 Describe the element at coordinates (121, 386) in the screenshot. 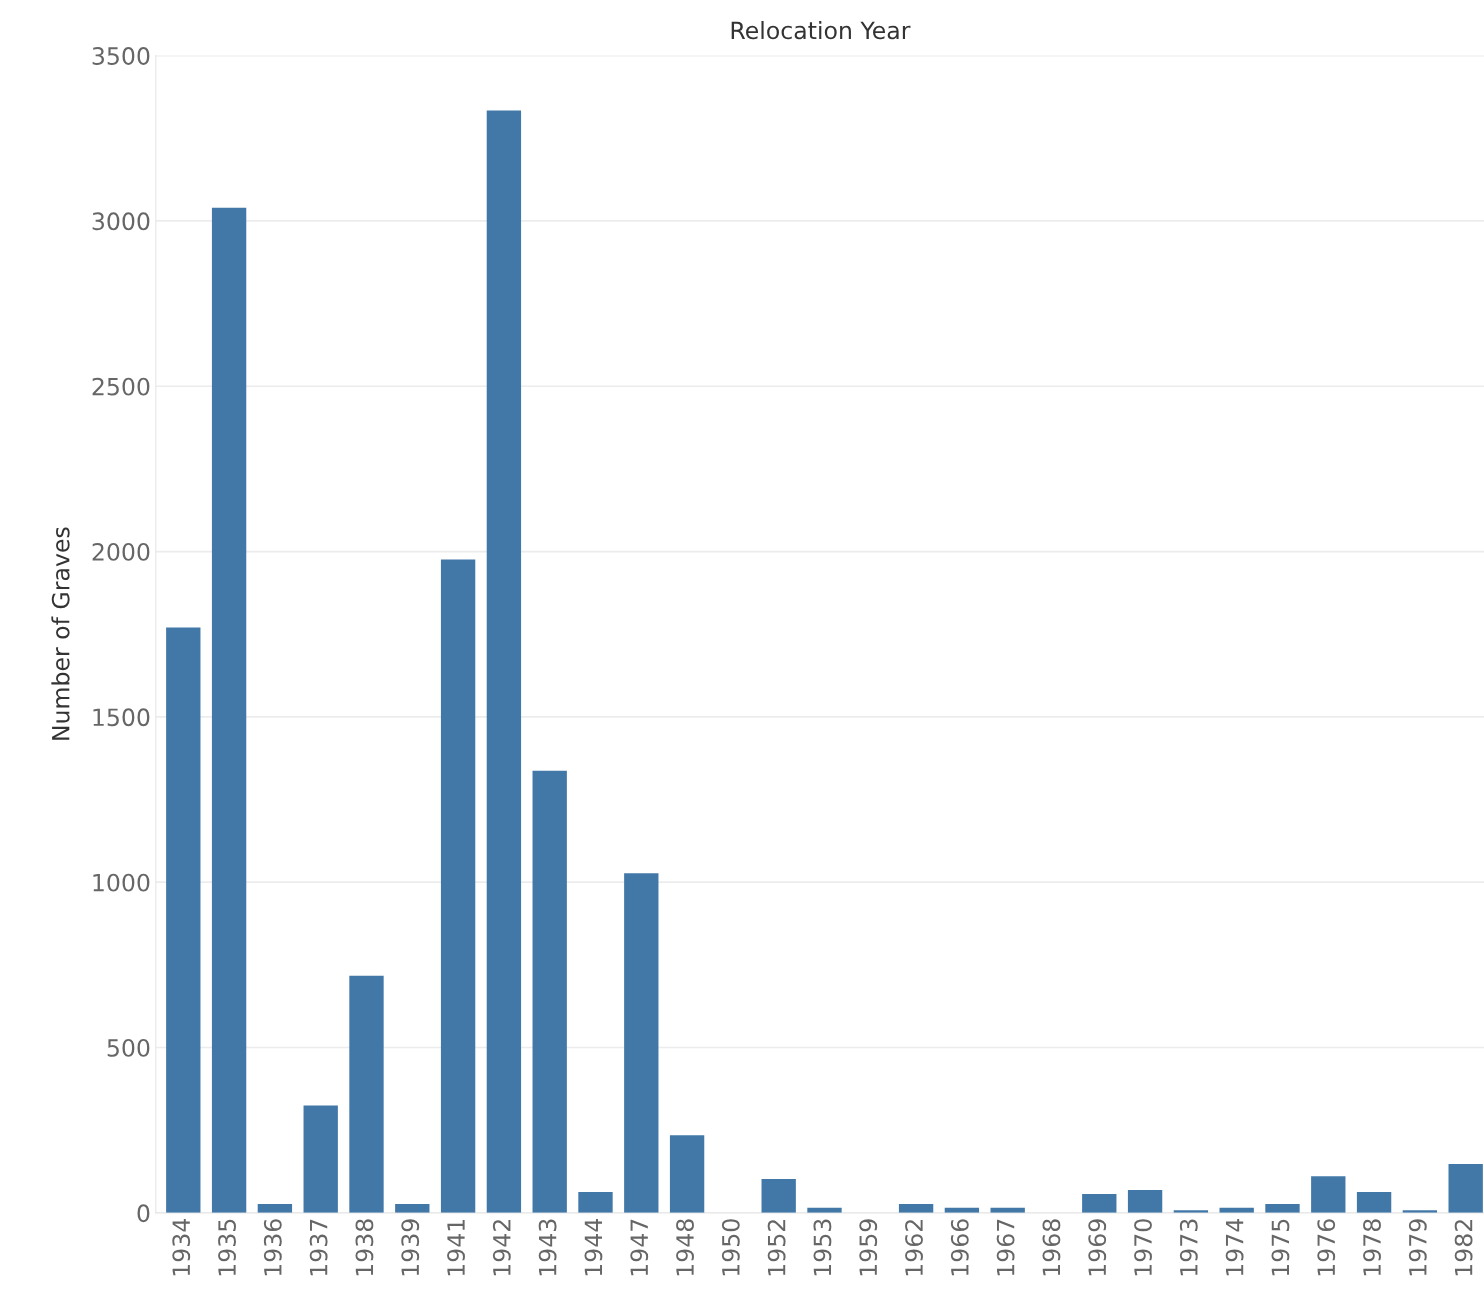

I see `y-tick-label: 2500` at that location.